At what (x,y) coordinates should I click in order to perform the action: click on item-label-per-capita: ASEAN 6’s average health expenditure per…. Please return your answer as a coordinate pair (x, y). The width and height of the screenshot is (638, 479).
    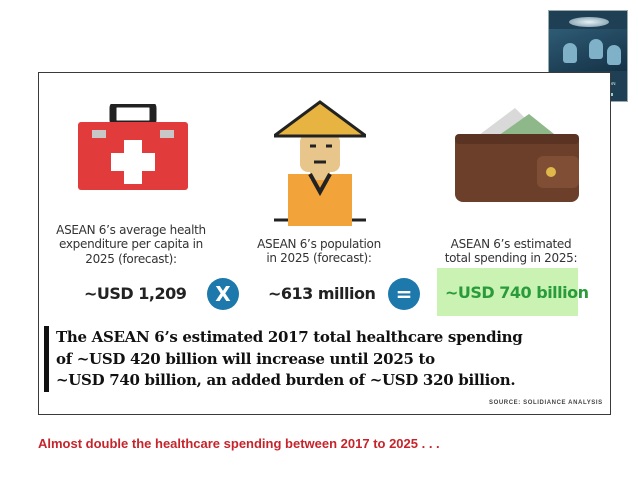
    Looking at the image, I should click on (131, 244).